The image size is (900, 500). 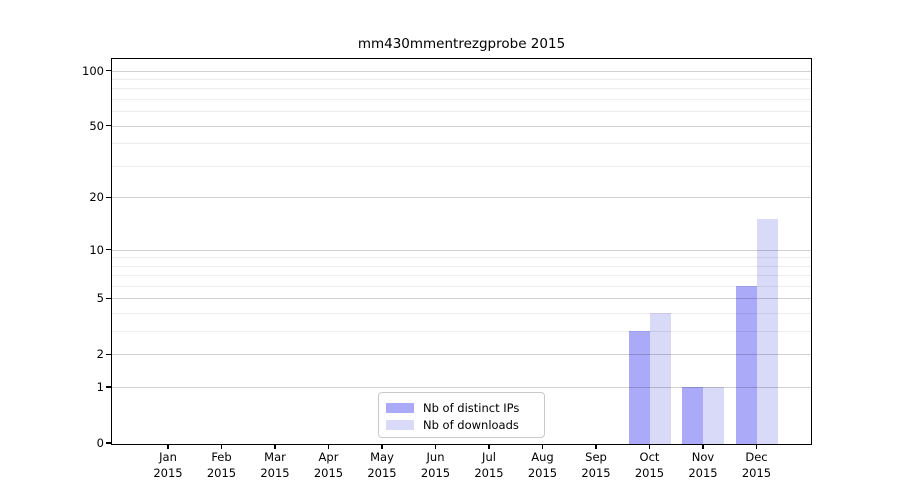 What do you see at coordinates (542, 457) in the screenshot?
I see `x-tick-month: Aug` at bounding box center [542, 457].